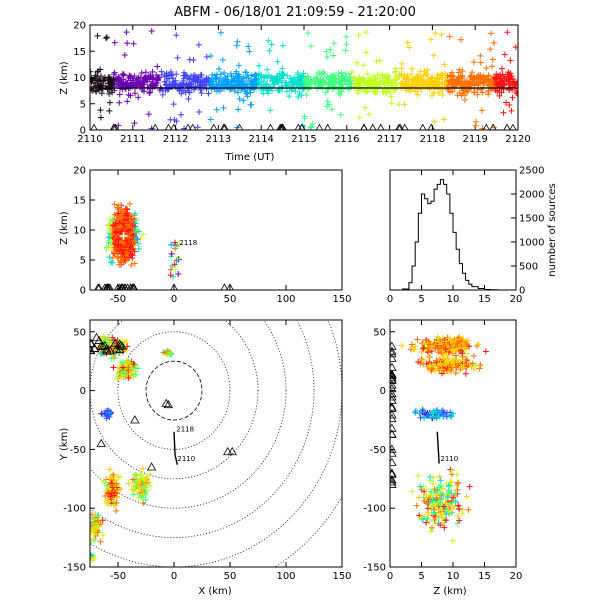  Describe the element at coordinates (421, 576) in the screenshot. I see `x-tick-label: 5` at that location.